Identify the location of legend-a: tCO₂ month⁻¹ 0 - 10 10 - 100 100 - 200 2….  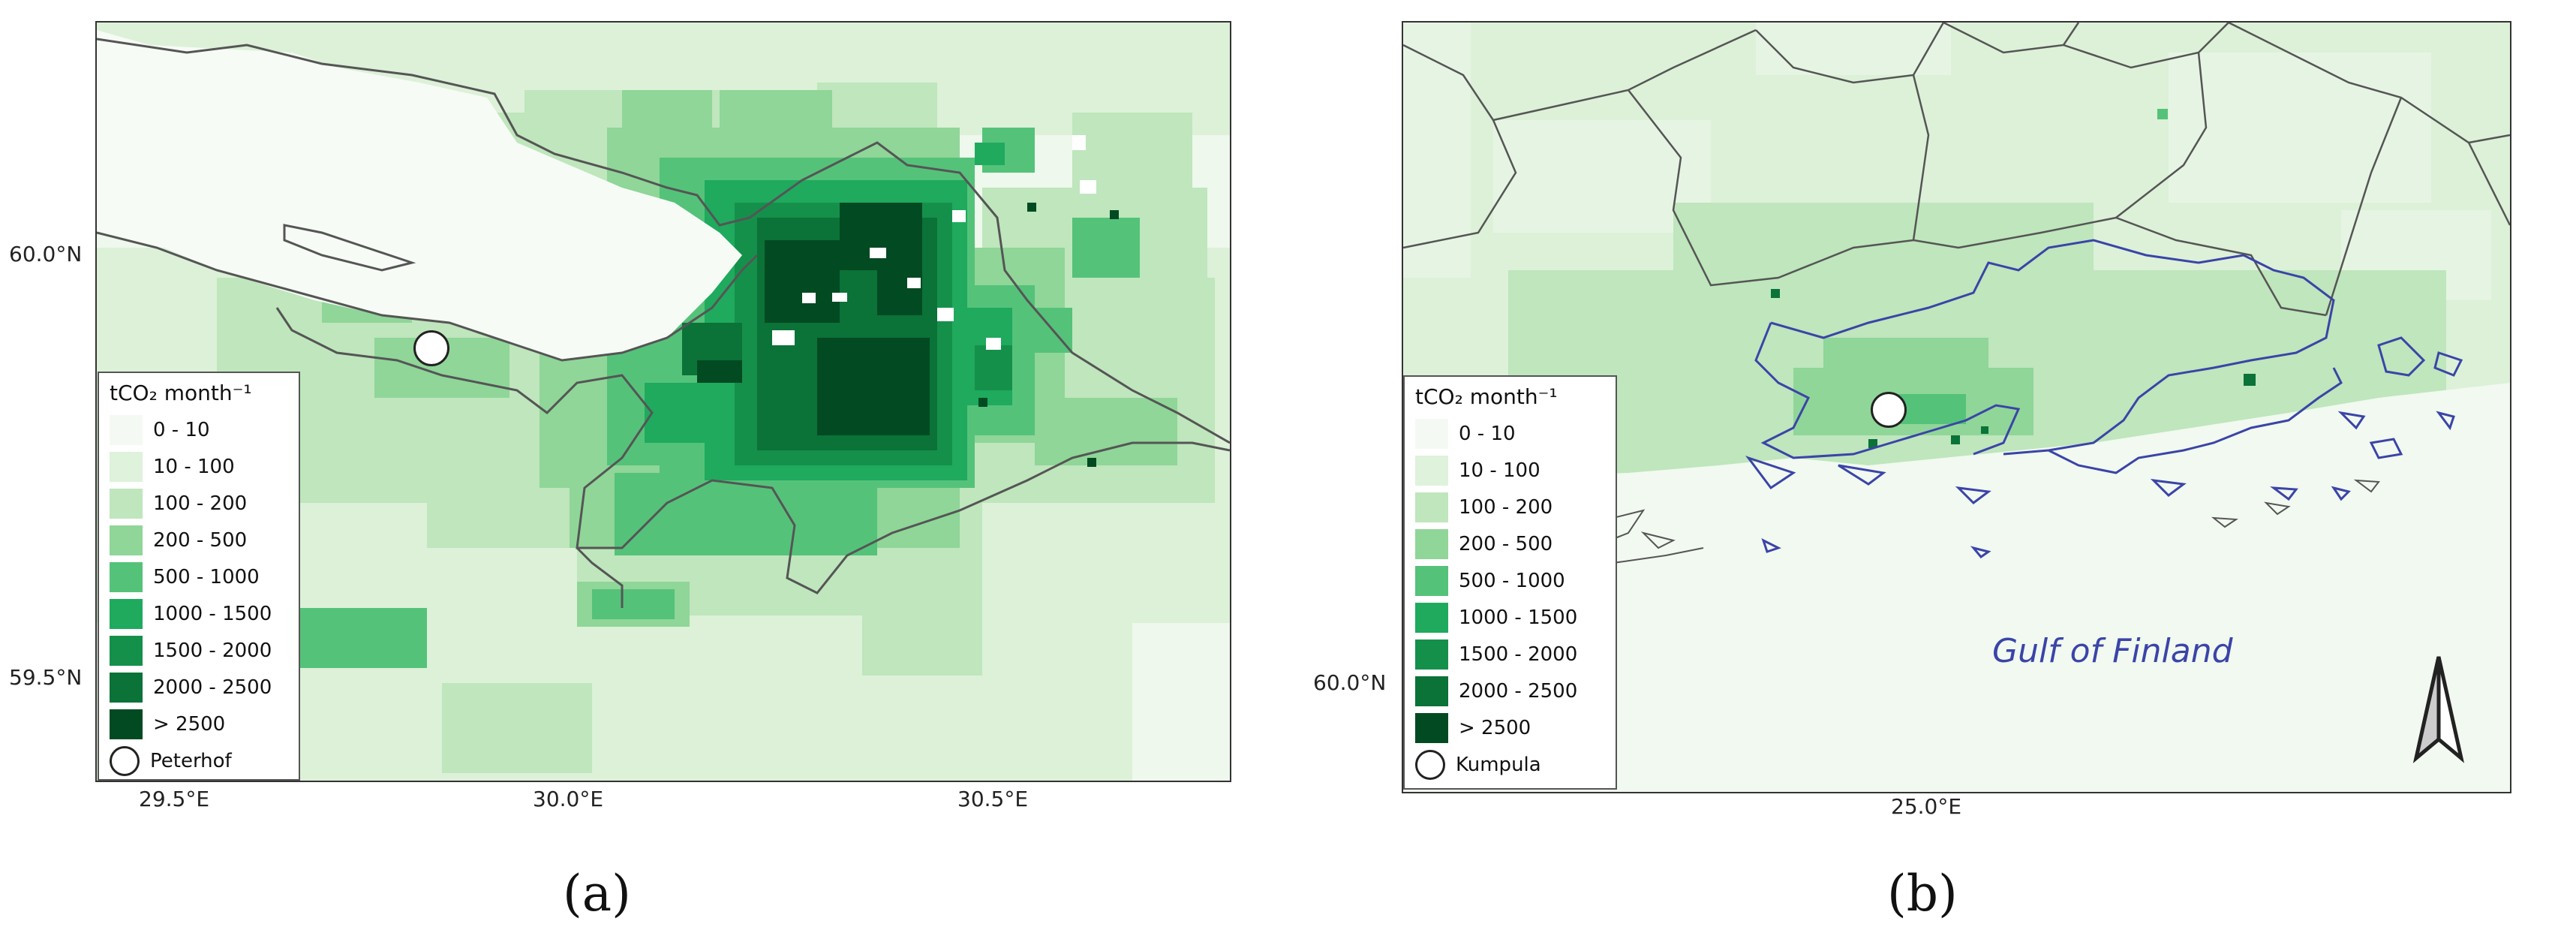
(199, 576).